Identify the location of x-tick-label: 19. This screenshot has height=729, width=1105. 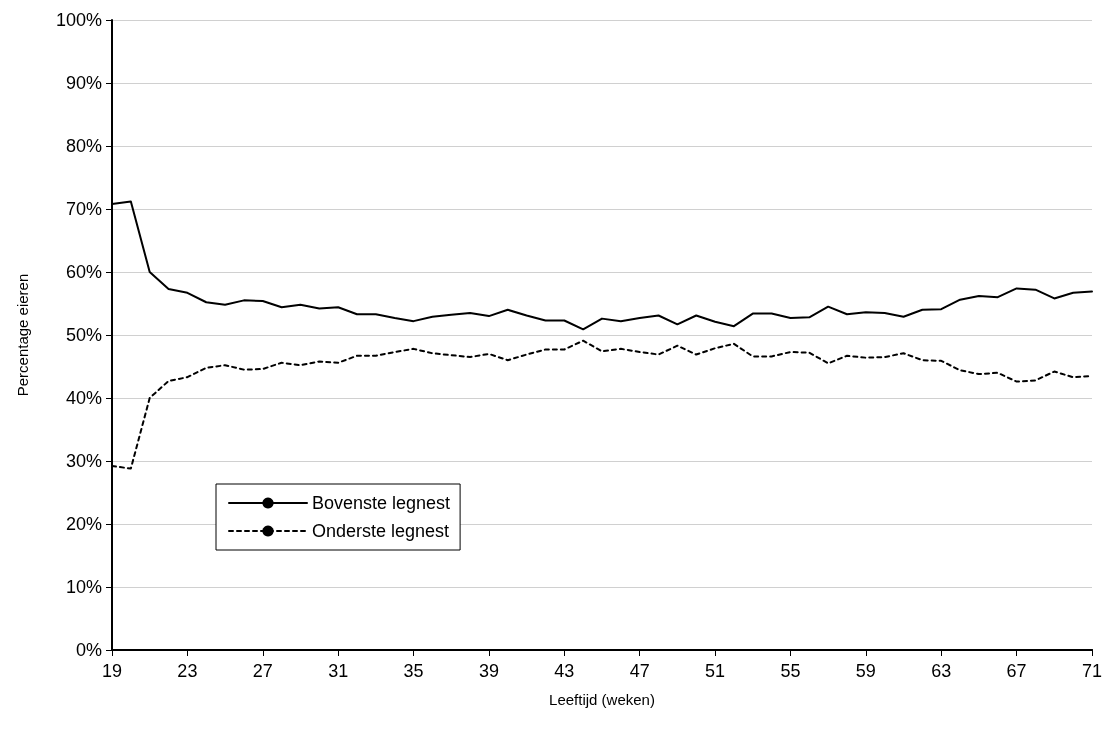
(112, 671).